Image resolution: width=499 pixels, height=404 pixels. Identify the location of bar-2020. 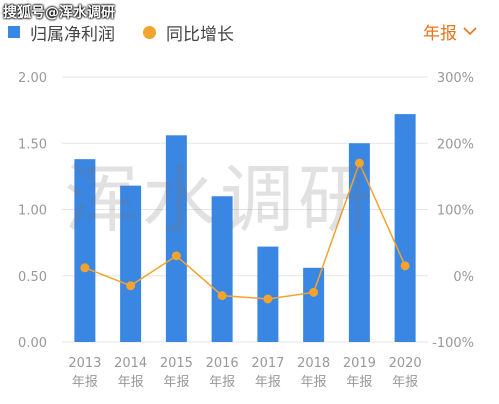
(405, 228).